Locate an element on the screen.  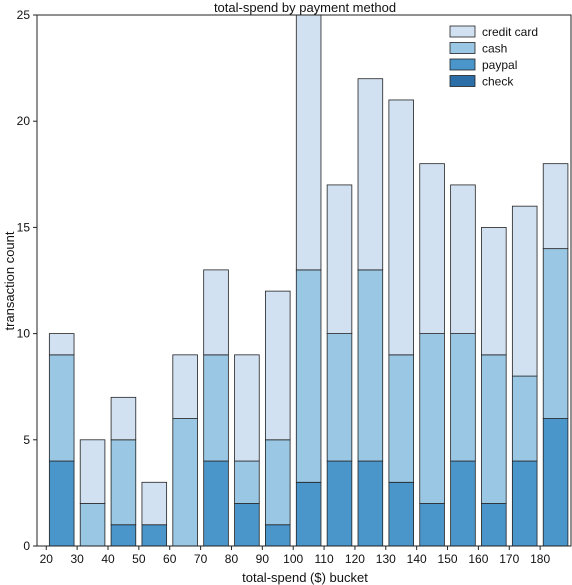
y-tick-label: 20 is located at coordinates (24, 121).